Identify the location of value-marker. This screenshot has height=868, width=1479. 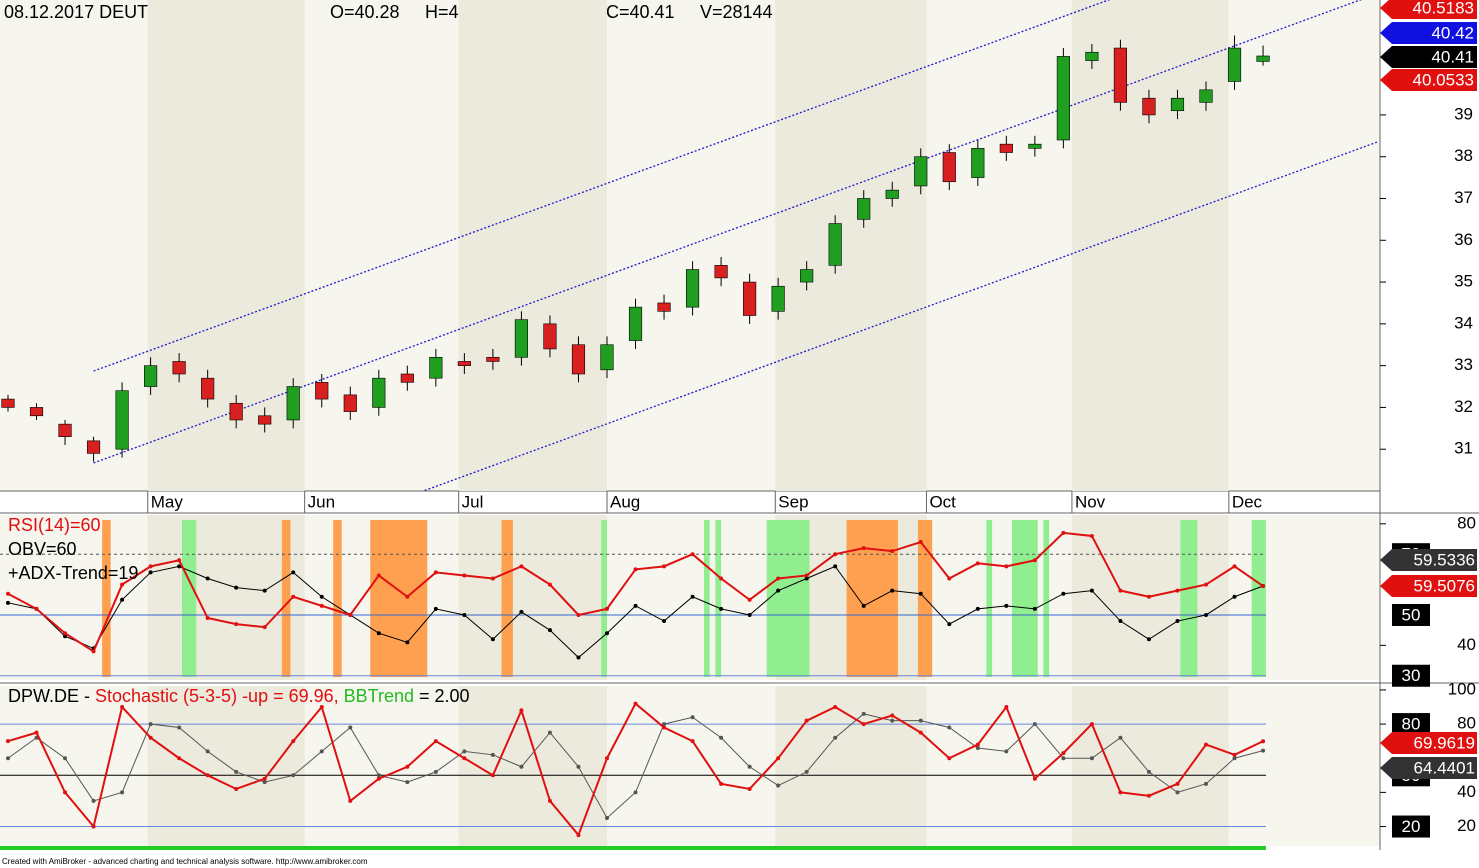
(1428, 743).